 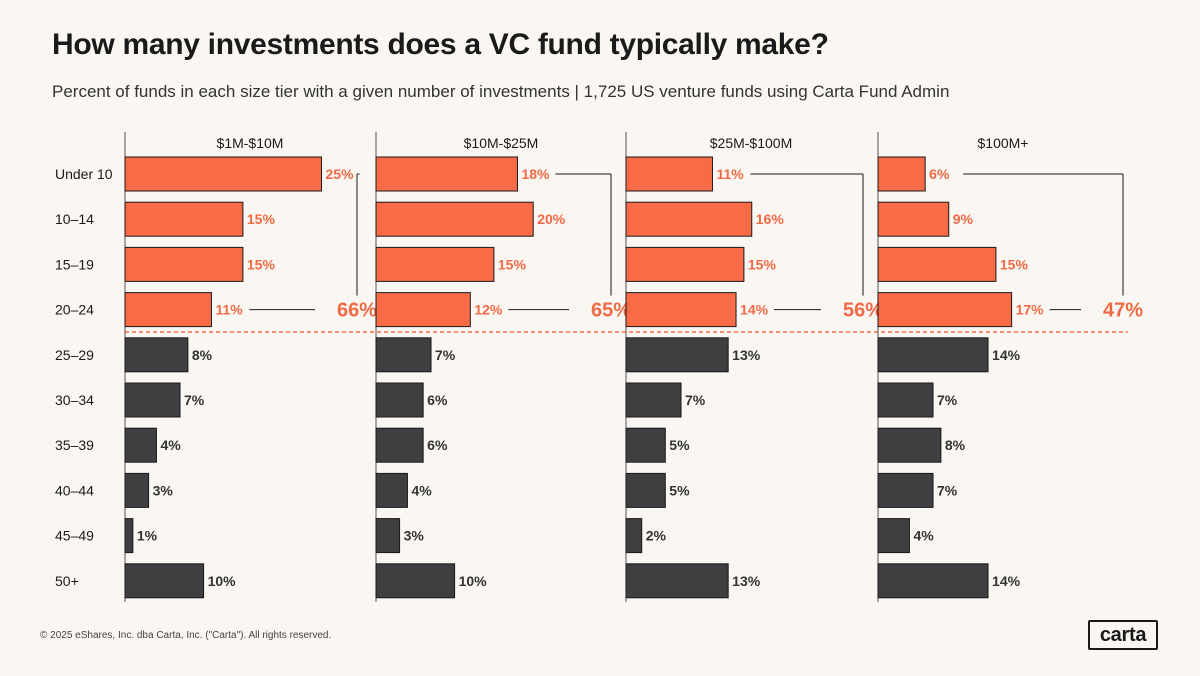 I want to click on bracket-total: 66%, so click(x=357, y=311).